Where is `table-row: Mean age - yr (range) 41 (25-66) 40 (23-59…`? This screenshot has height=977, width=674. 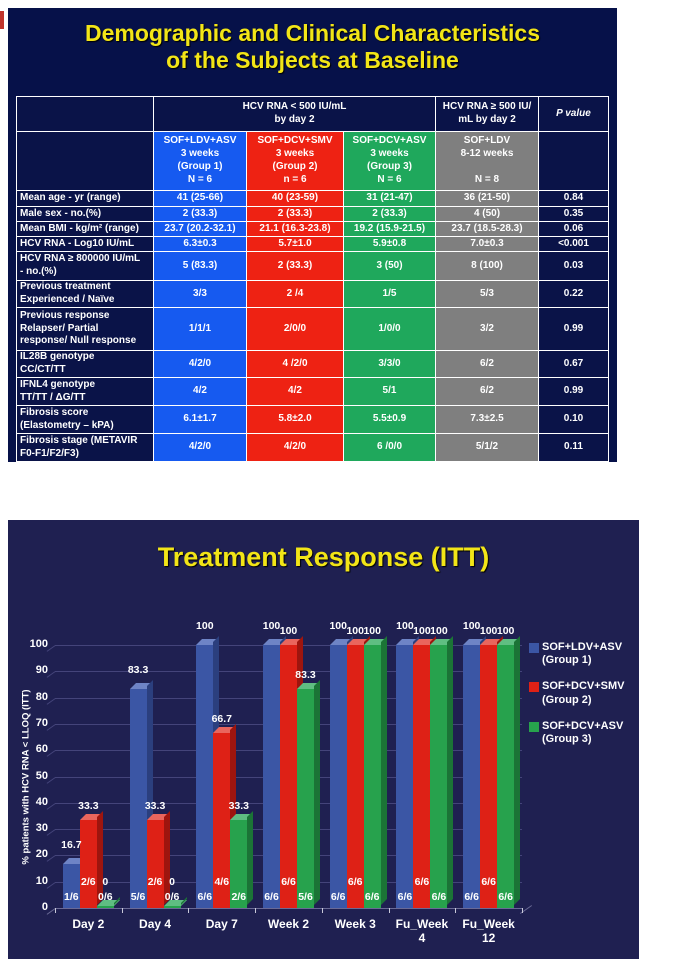
table-row: Mean age - yr (range) 41 (25-66) 40 (23-59… is located at coordinates (312, 198).